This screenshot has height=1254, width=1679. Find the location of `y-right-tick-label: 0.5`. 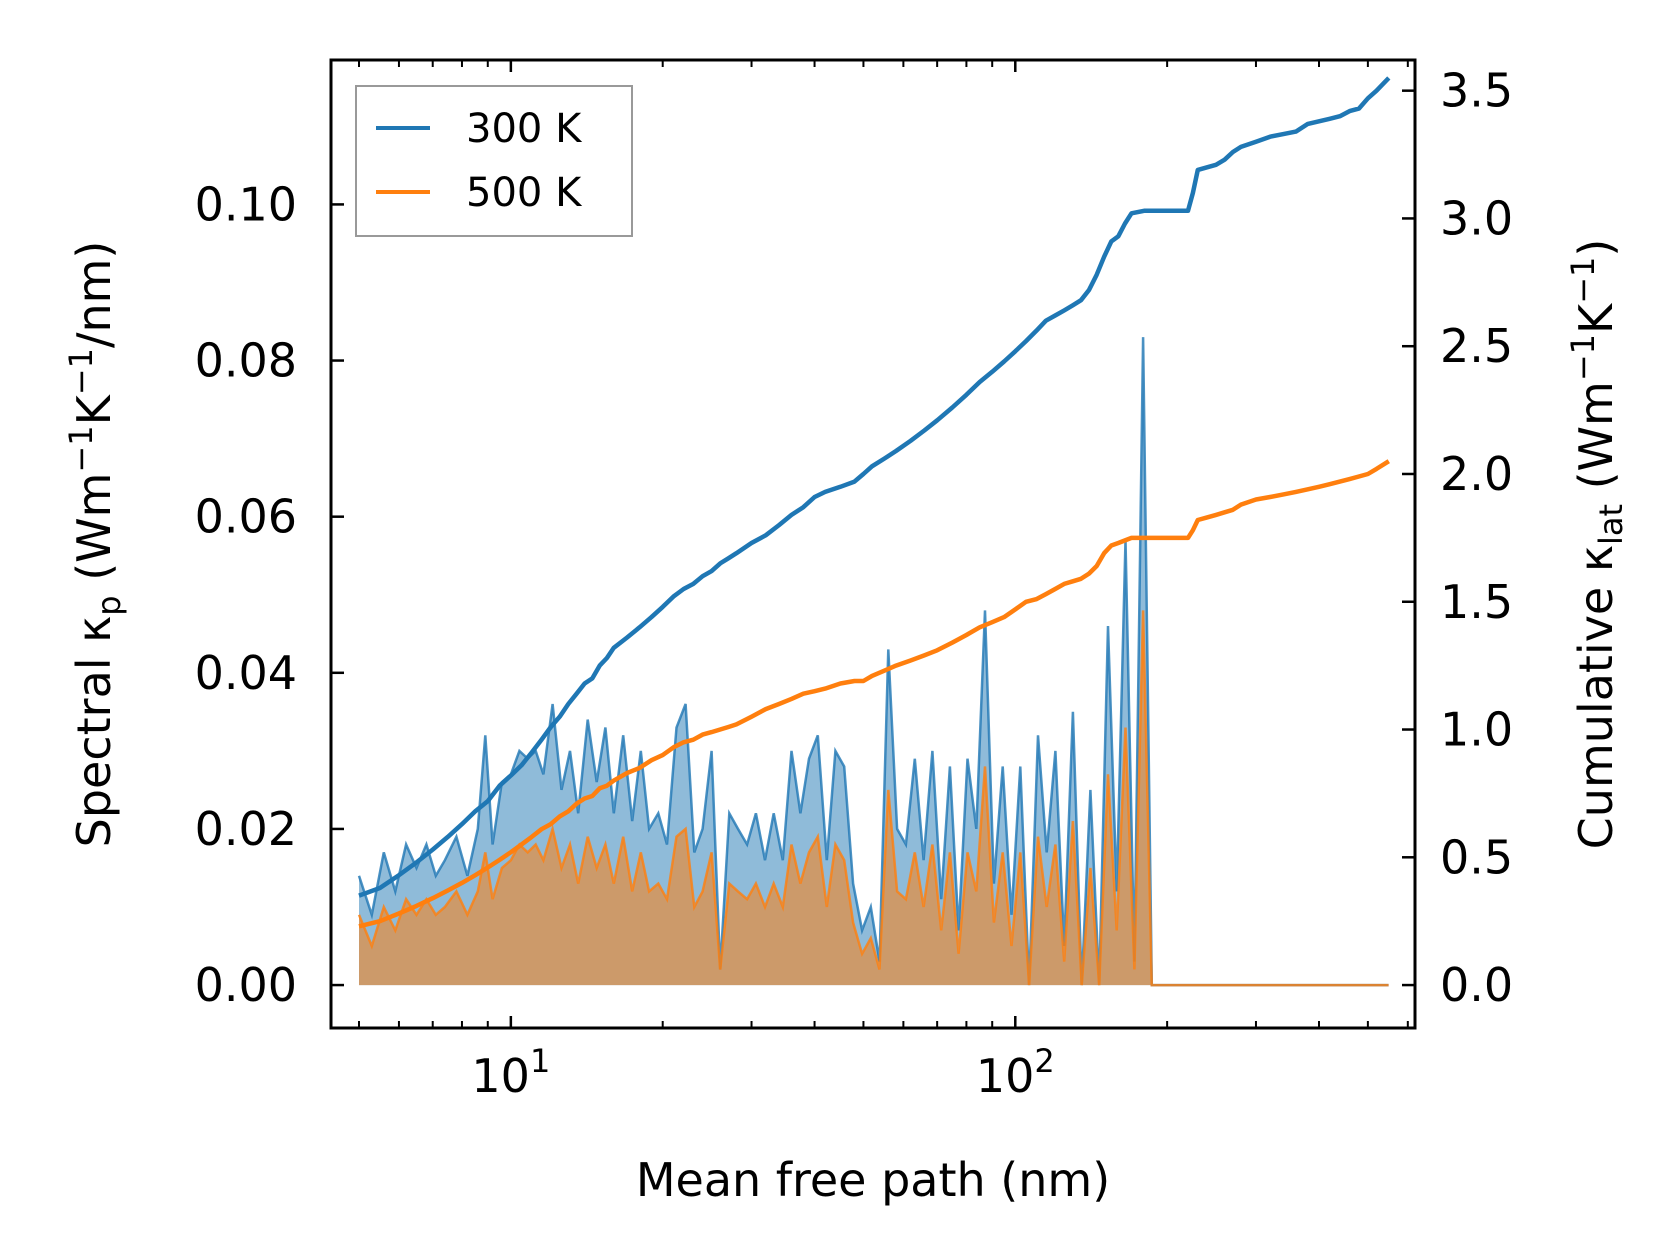

y-right-tick-label: 0.5 is located at coordinates (1476, 857).